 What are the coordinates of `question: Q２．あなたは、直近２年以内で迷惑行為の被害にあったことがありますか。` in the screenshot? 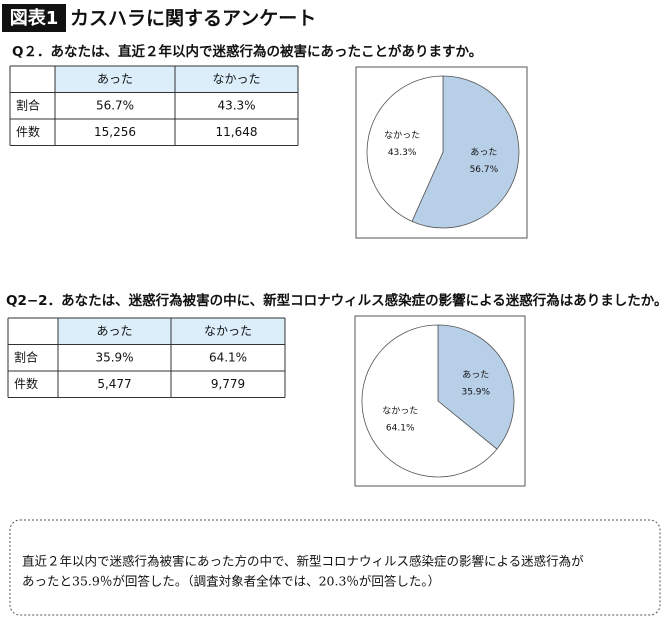 It's located at (247, 51).